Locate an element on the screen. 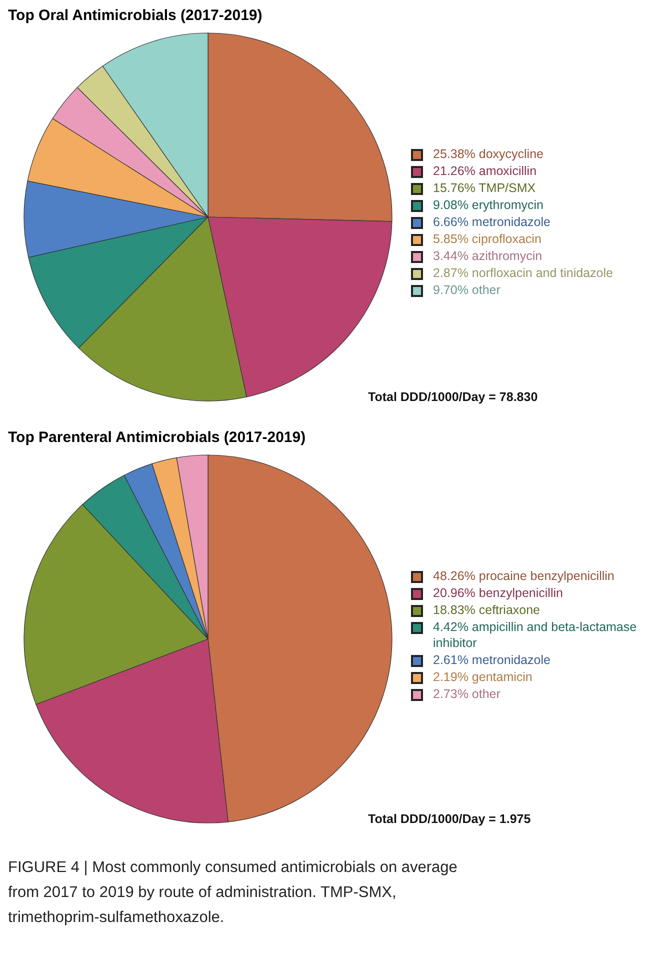  legend-label: 48.26% procaine benzylpenicillin is located at coordinates (523, 576).